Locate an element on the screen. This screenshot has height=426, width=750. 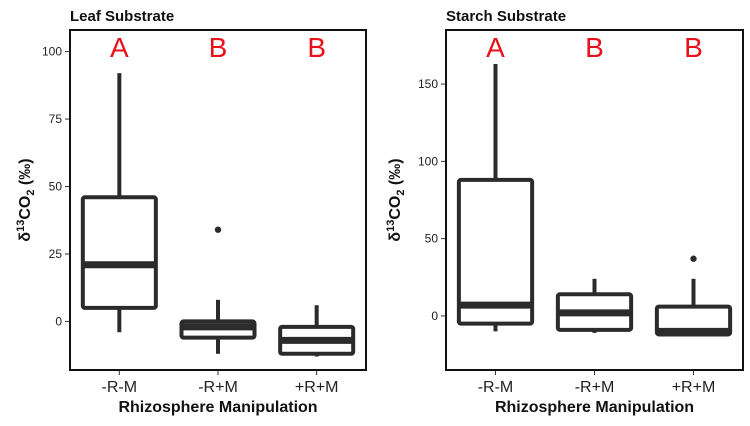
panel-title: Leaf Substrate is located at coordinates (122, 16).